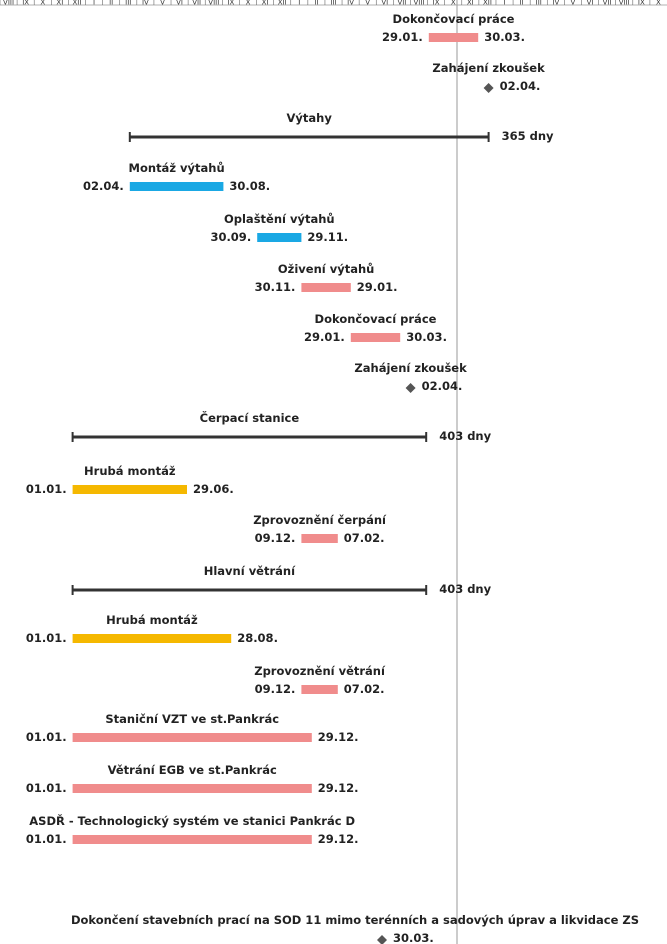 The height and width of the screenshot is (944, 667). Describe the element at coordinates (281, 580) in the screenshot. I see `gantt-row: Hlavní větrání 403 dny` at that location.